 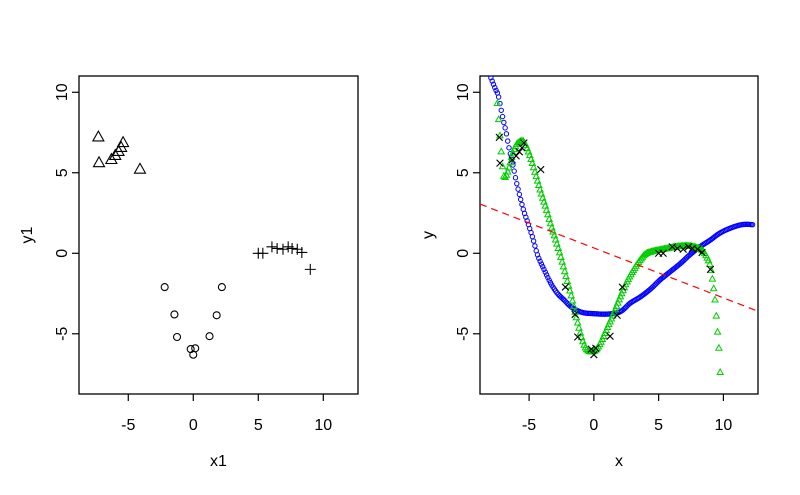 I want to click on cluster-circles, so click(x=193, y=321).